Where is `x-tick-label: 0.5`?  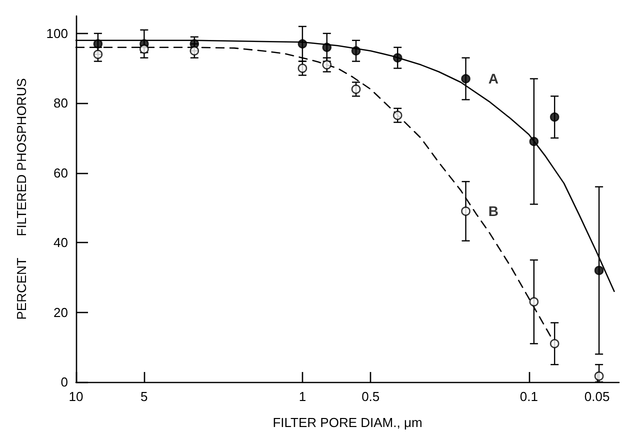
x-tick-label: 0.5 is located at coordinates (371, 396).